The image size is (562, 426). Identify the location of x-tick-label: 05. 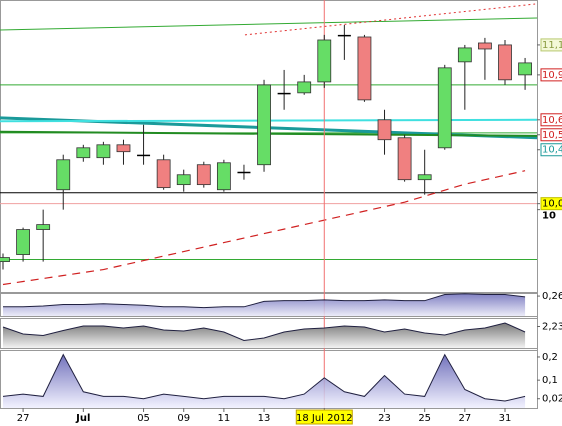
(143, 418).